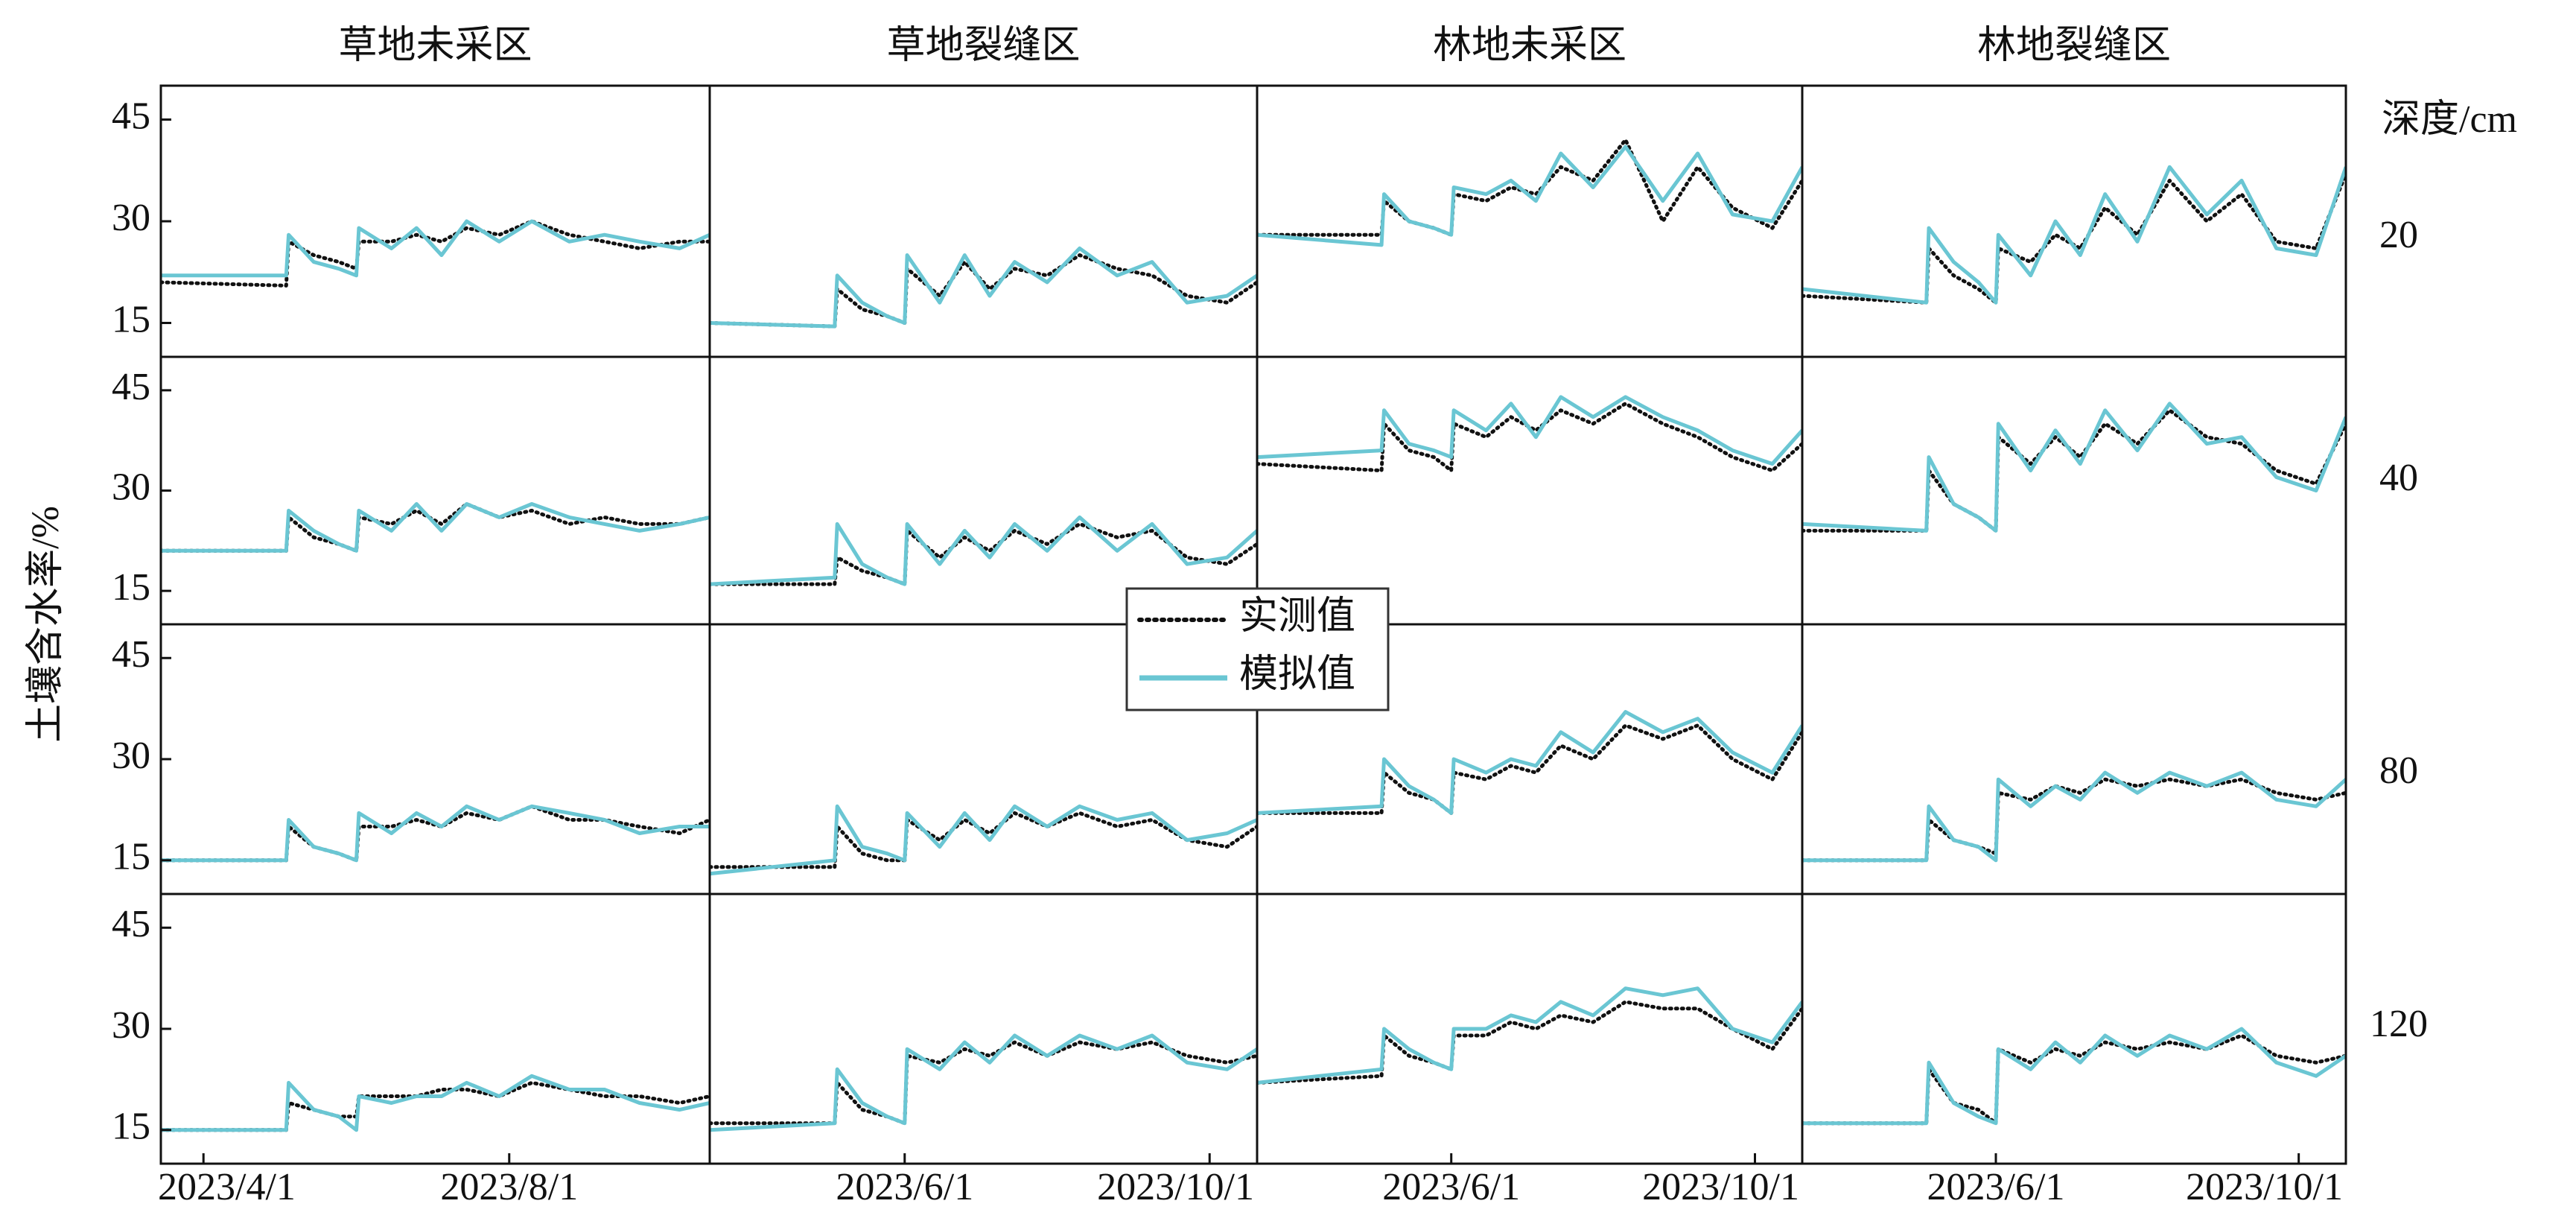 This screenshot has width=2576, height=1227. What do you see at coordinates (2399, 1024) in the screenshot?
I see `depth-label: 120` at bounding box center [2399, 1024].